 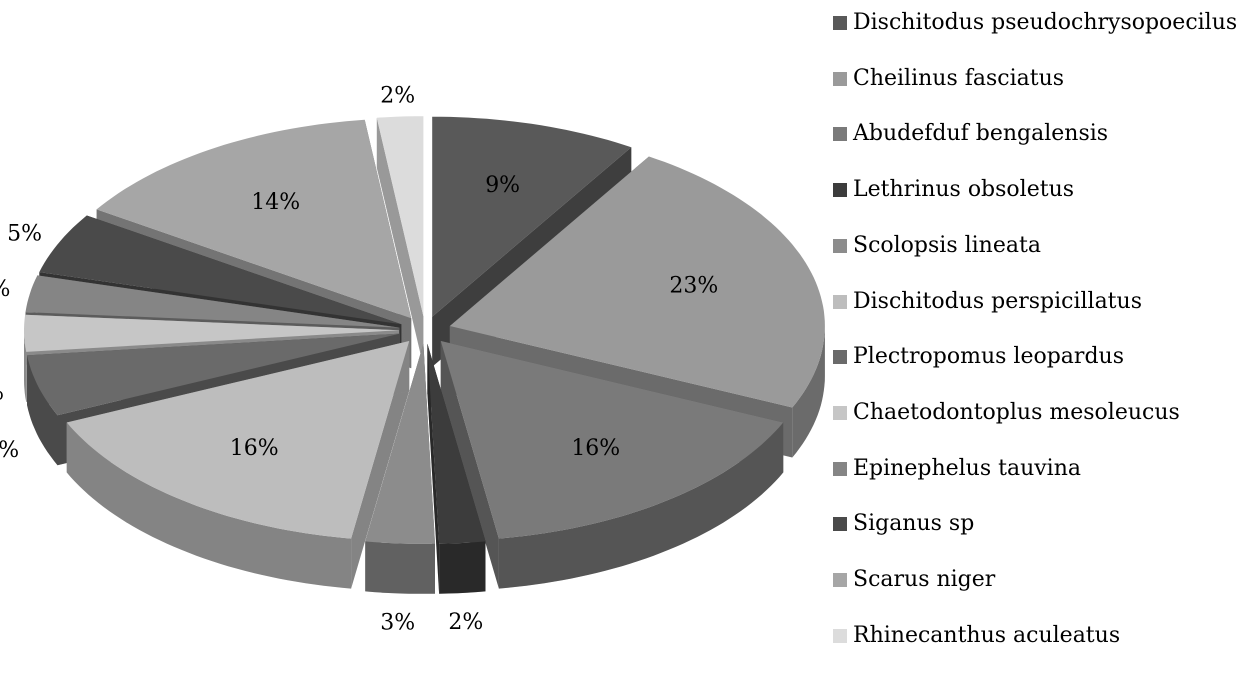 I want to click on legend-item: Dischitodus perspicillatus, so click(x=1038, y=302).